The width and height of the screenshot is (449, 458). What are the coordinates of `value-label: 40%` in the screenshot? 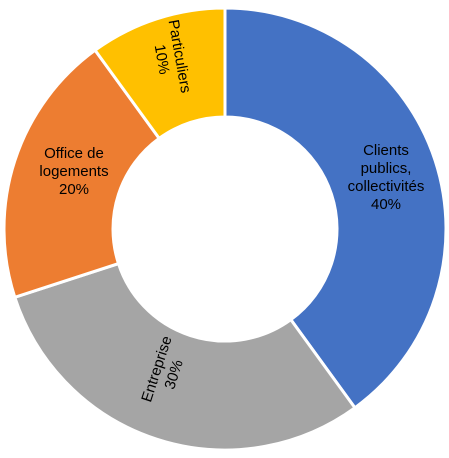 It's located at (386, 204).